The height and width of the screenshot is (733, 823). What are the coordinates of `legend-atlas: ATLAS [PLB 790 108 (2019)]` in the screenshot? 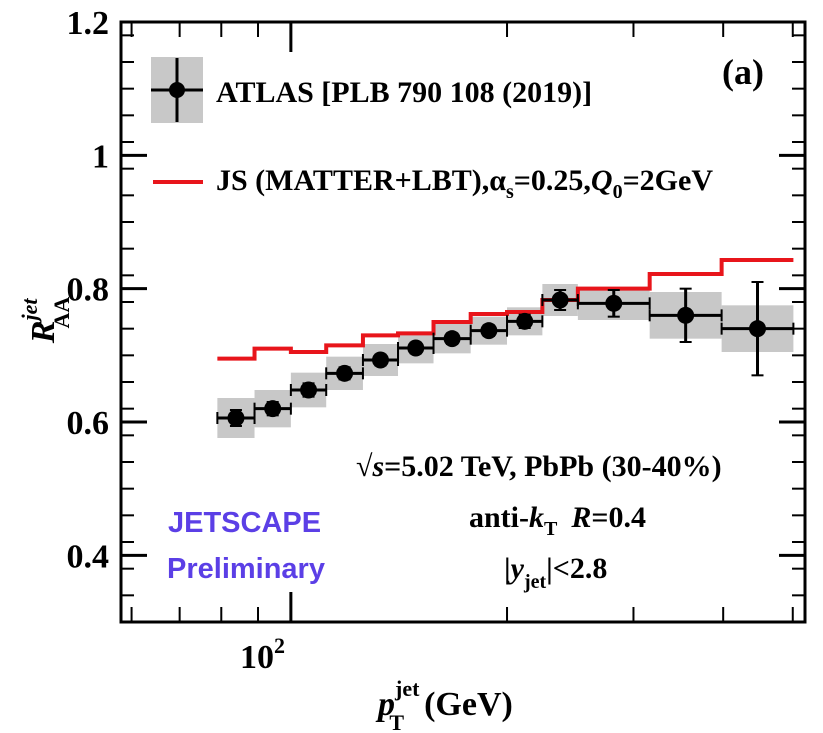 It's located at (371, 90).